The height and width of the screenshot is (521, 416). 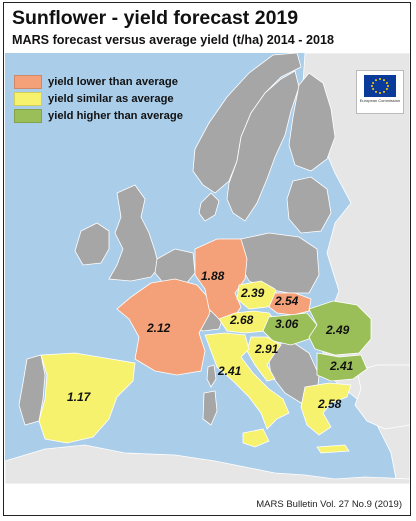 I want to click on map-title: Sunflower - yield forecast 2019, so click(x=155, y=18).